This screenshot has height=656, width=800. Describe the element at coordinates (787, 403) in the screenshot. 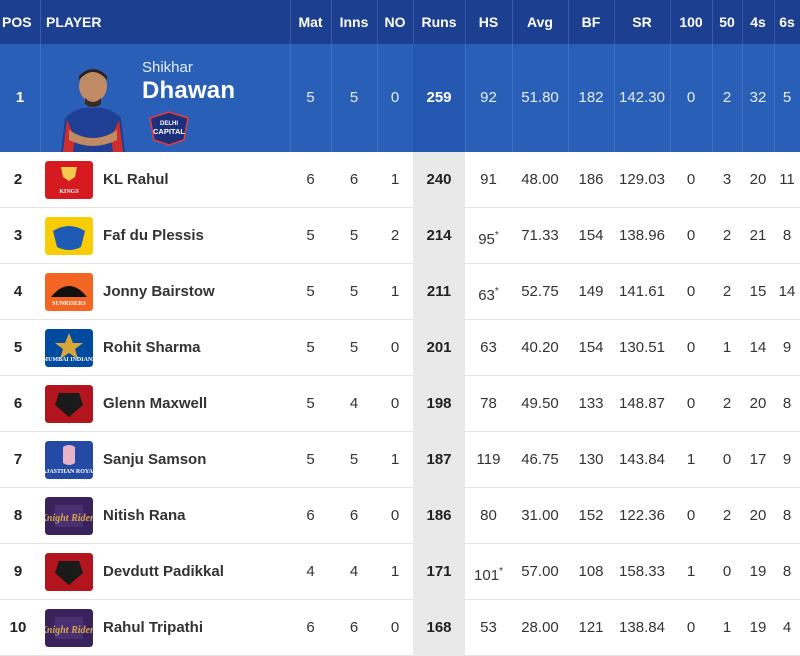

I see `row-6s: 8` at that location.